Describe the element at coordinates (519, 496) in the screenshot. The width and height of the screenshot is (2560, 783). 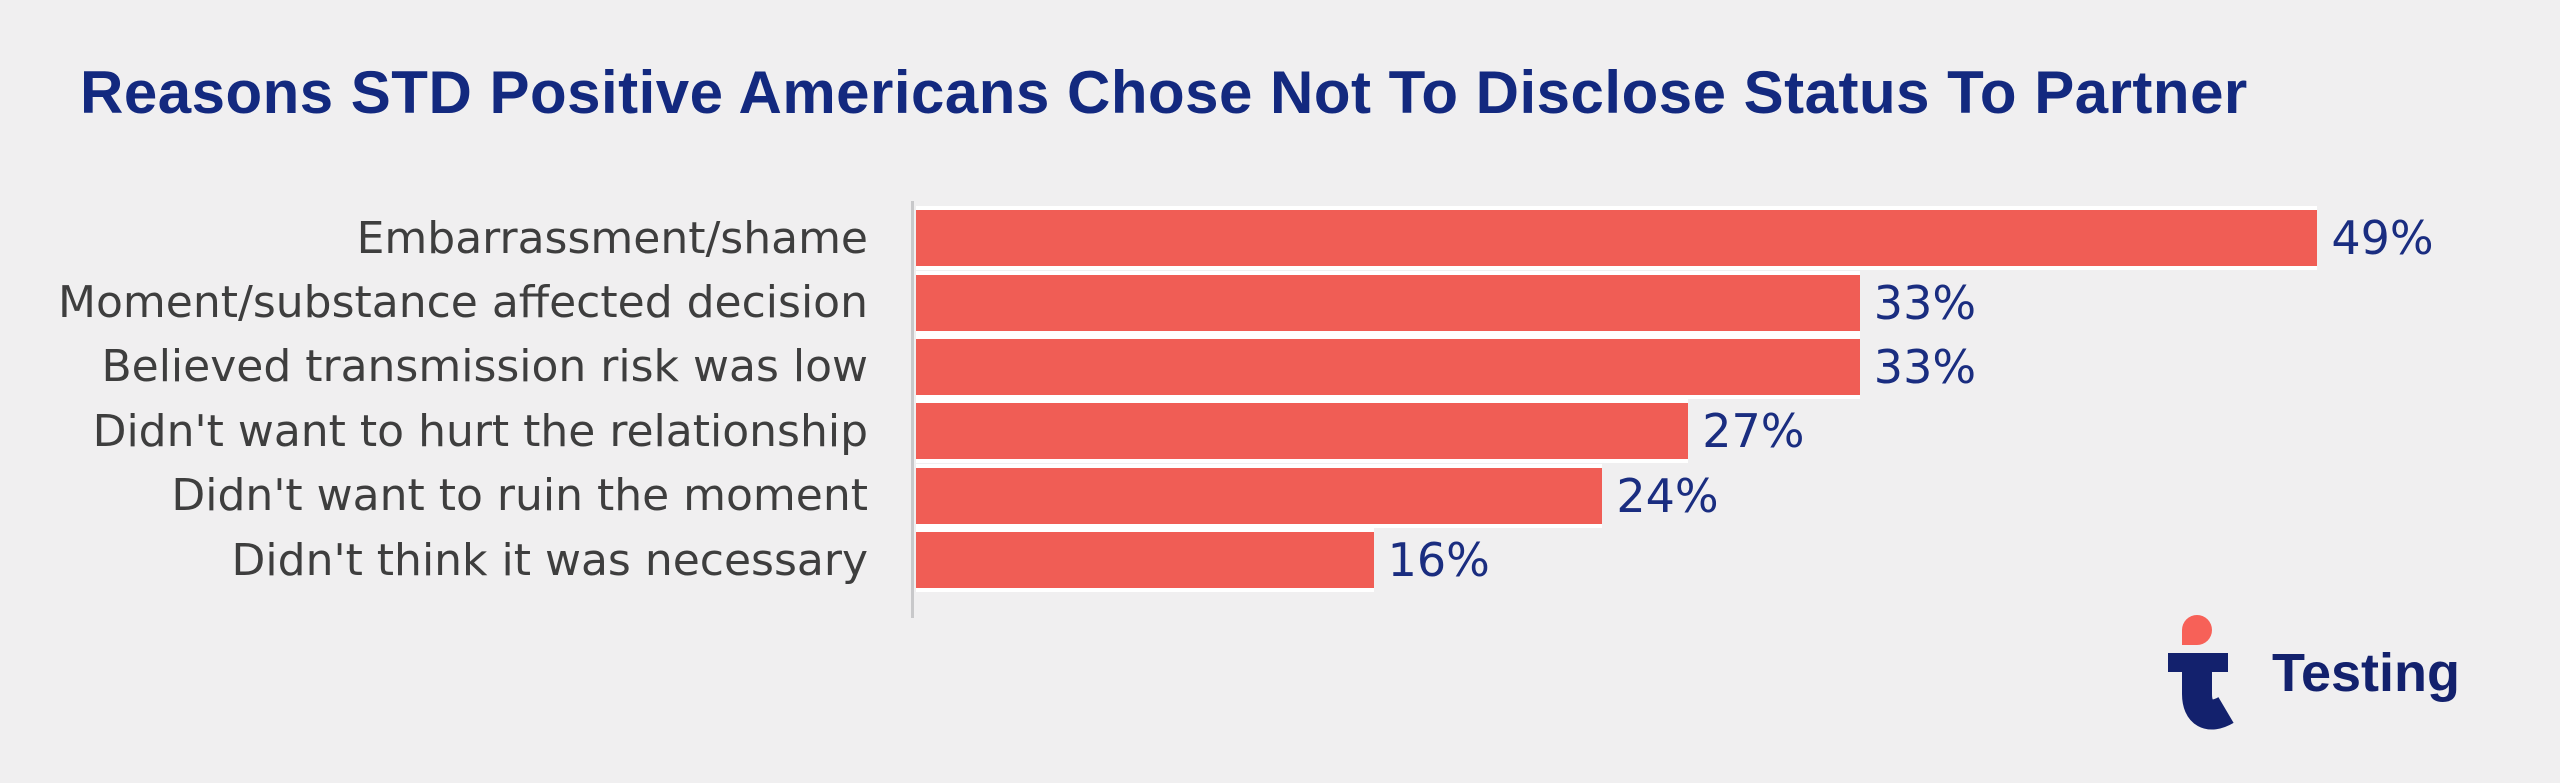
I see `category-label: Didn't want to ruin the moment` at that location.